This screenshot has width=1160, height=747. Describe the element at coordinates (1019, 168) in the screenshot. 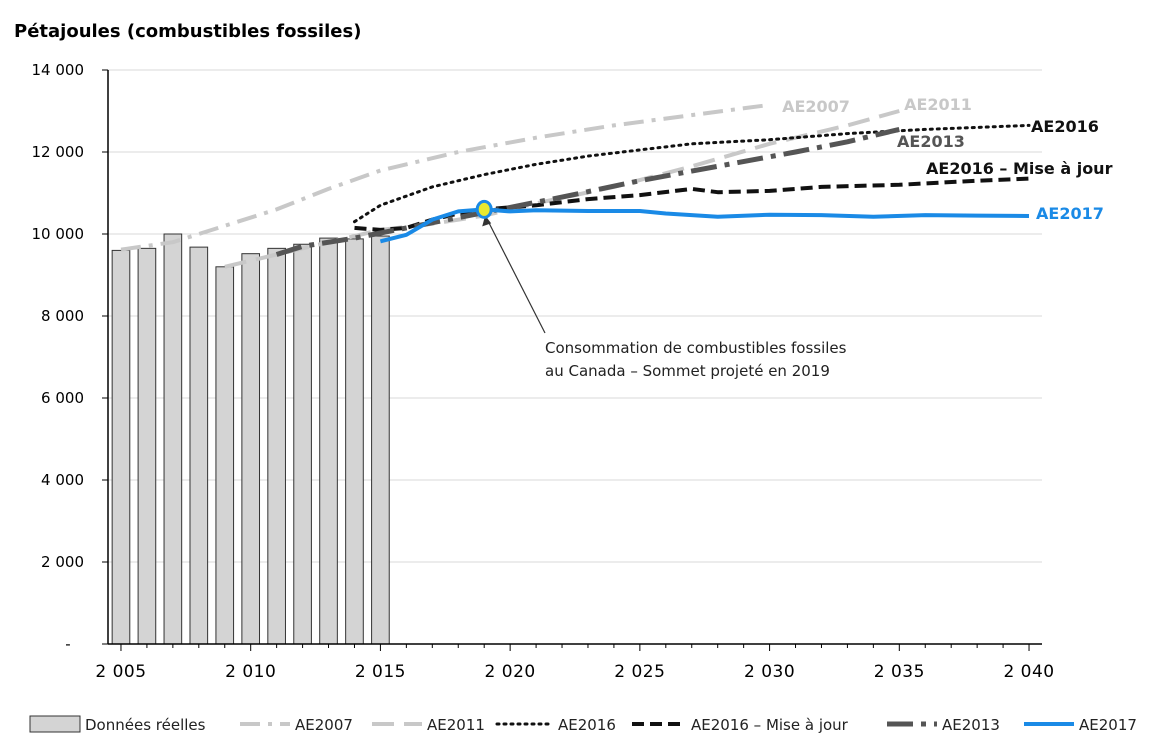

I see `series-label-ae2016-mise-a-jour: AE2016 – Mise à jour` at that location.